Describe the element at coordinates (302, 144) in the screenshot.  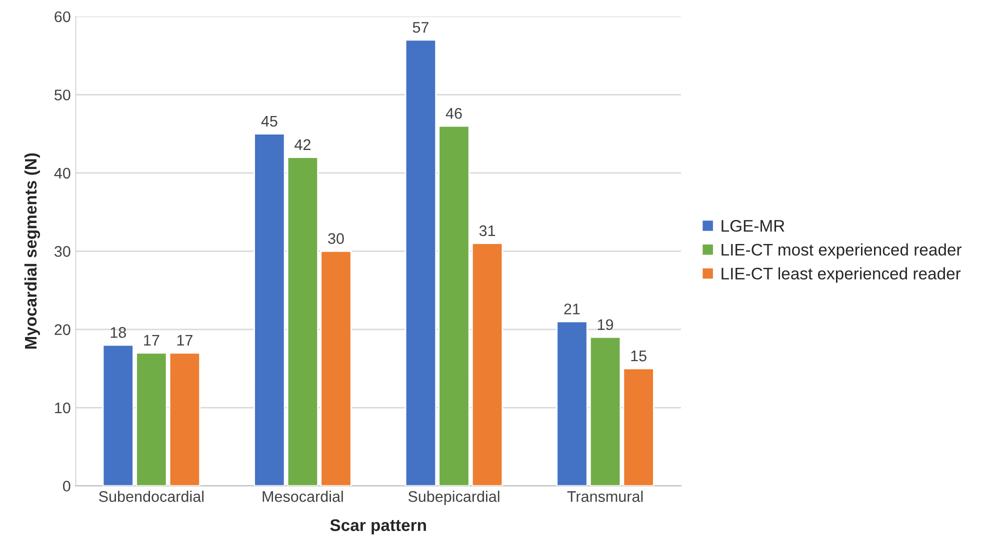
I see `data-label: 42` at that location.